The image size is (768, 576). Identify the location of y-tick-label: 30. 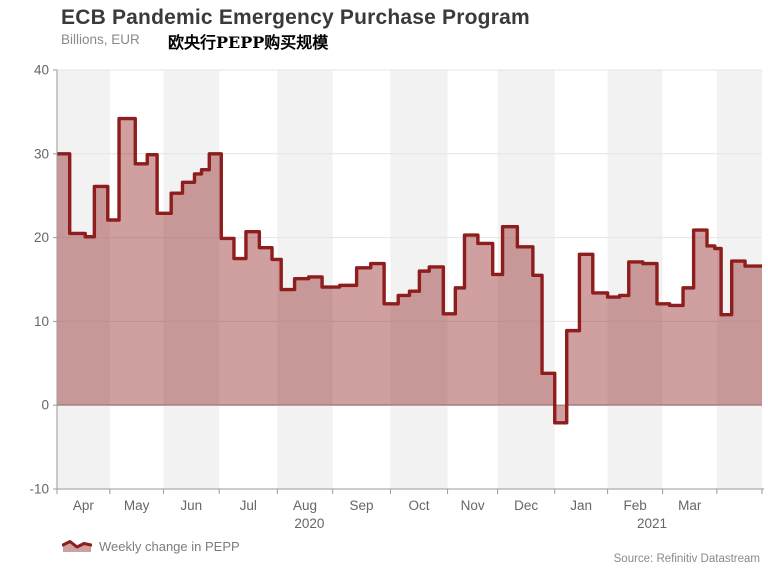
(41, 153).